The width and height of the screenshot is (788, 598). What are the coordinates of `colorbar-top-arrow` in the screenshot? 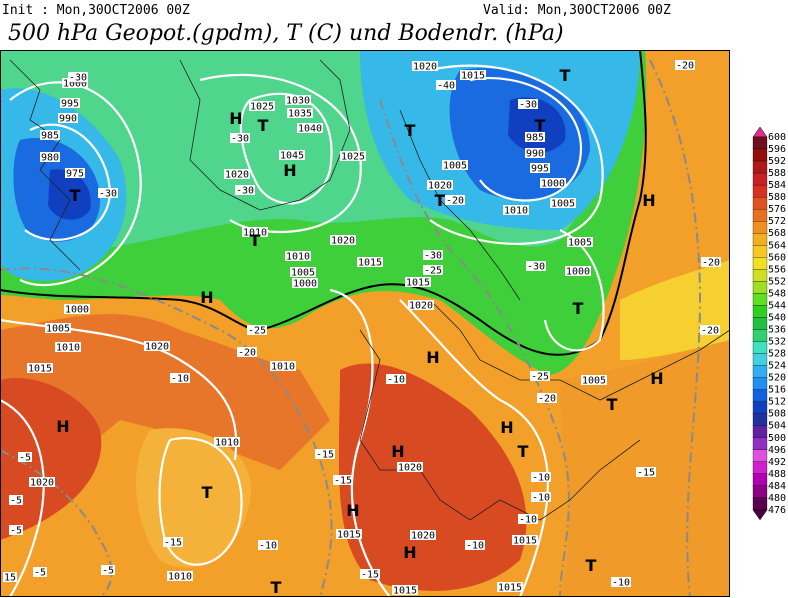 It's located at (760, 132).